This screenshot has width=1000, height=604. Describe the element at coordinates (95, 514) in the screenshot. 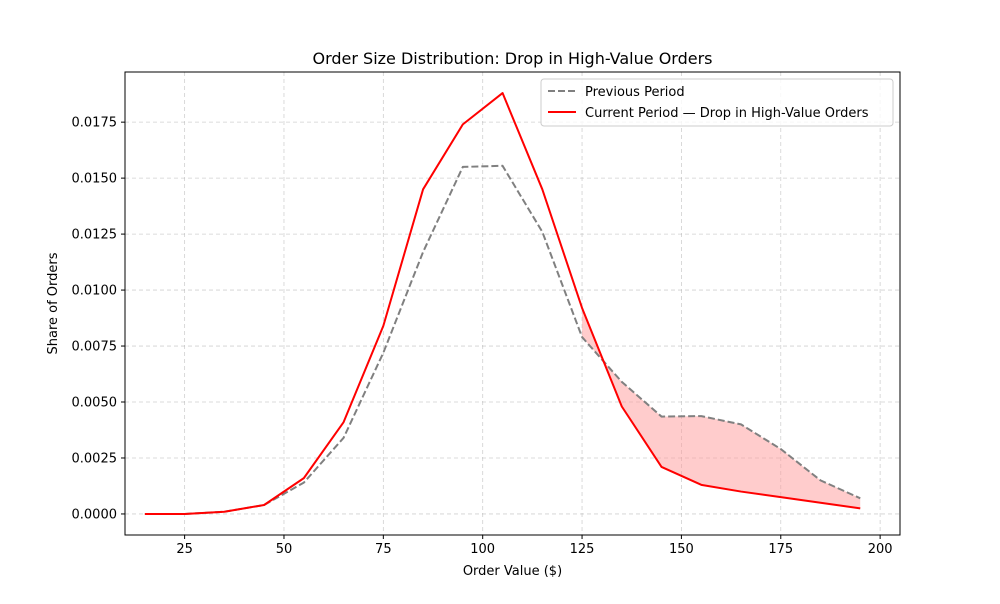

I see `y-tick-label: 0.0000` at that location.